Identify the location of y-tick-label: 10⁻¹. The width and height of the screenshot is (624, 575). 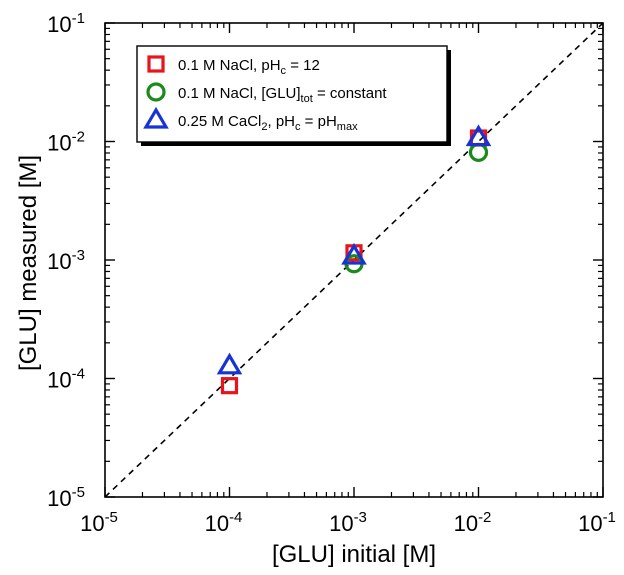
(66, 23).